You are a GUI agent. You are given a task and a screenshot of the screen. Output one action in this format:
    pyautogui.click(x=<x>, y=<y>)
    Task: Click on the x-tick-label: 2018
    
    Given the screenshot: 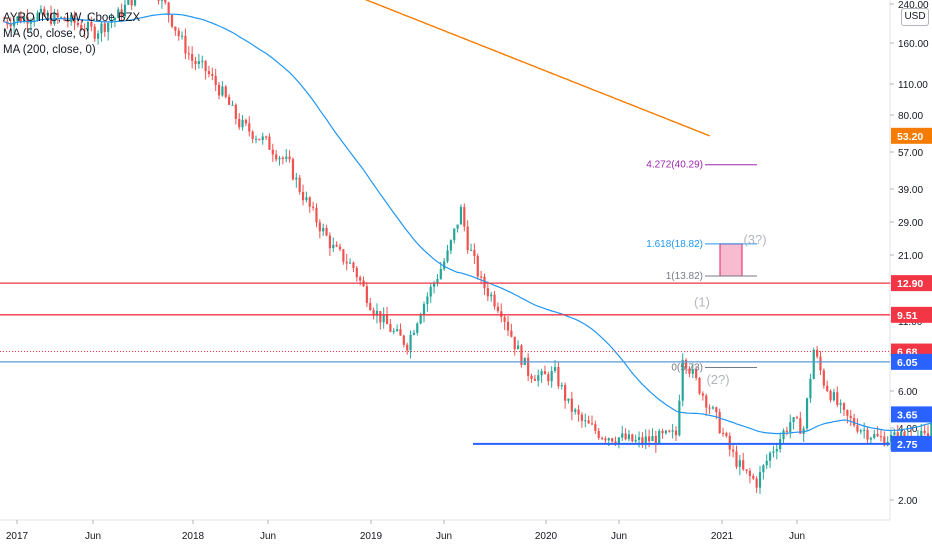 What is the action you would take?
    pyautogui.click(x=193, y=536)
    